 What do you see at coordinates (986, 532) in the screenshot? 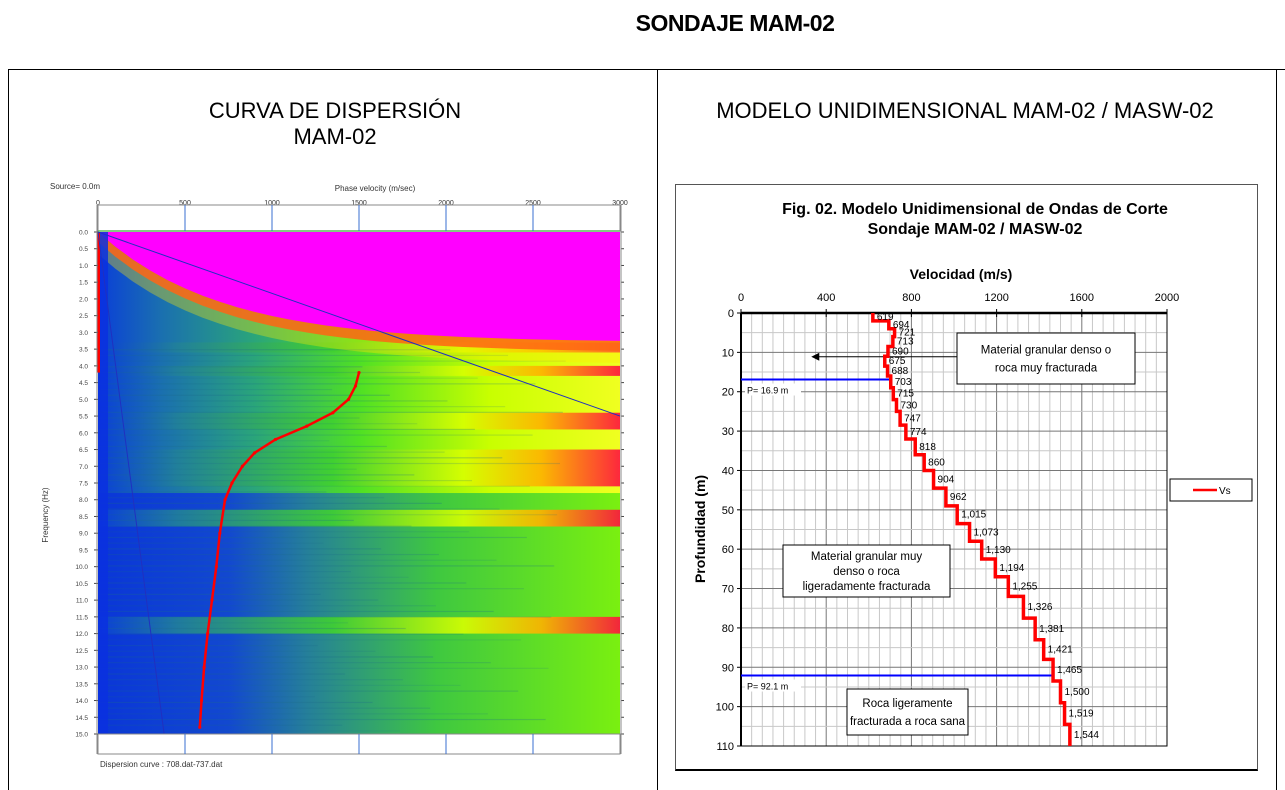
I see `vs-value-label: 1,073` at bounding box center [986, 532].